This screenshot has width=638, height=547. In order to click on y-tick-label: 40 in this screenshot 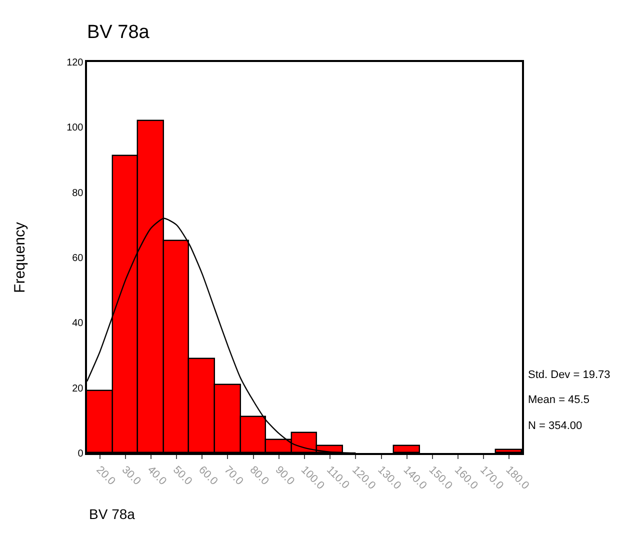, I will do `click(78, 324)`.